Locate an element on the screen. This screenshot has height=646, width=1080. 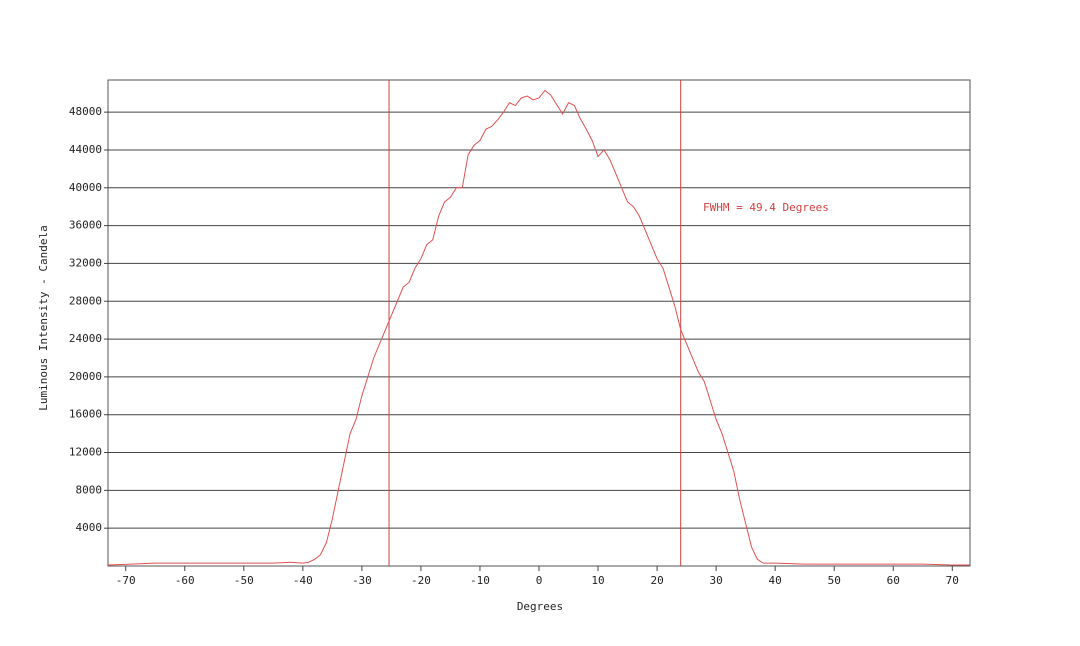
y-tick-label: 28000 is located at coordinates (85, 300).